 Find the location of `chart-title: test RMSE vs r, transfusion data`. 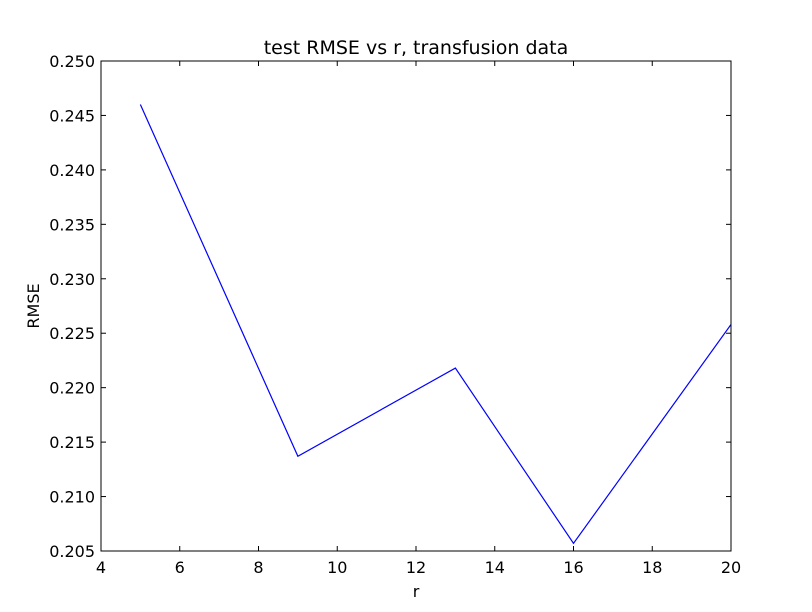

chart-title: test RMSE vs r, transfusion data is located at coordinates (416, 48).